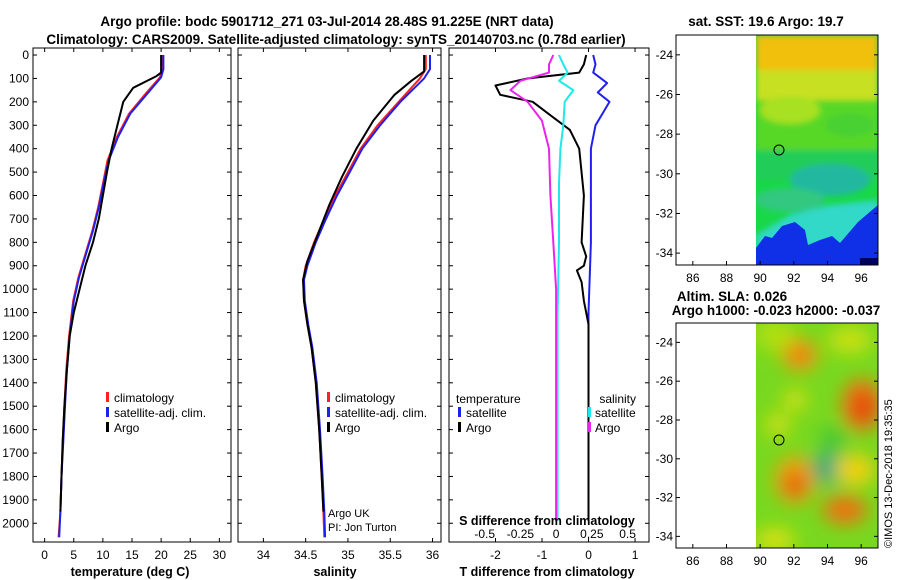  Describe the element at coordinates (488, 399) in the screenshot. I see `legend-title-temperature: temperature` at that location.